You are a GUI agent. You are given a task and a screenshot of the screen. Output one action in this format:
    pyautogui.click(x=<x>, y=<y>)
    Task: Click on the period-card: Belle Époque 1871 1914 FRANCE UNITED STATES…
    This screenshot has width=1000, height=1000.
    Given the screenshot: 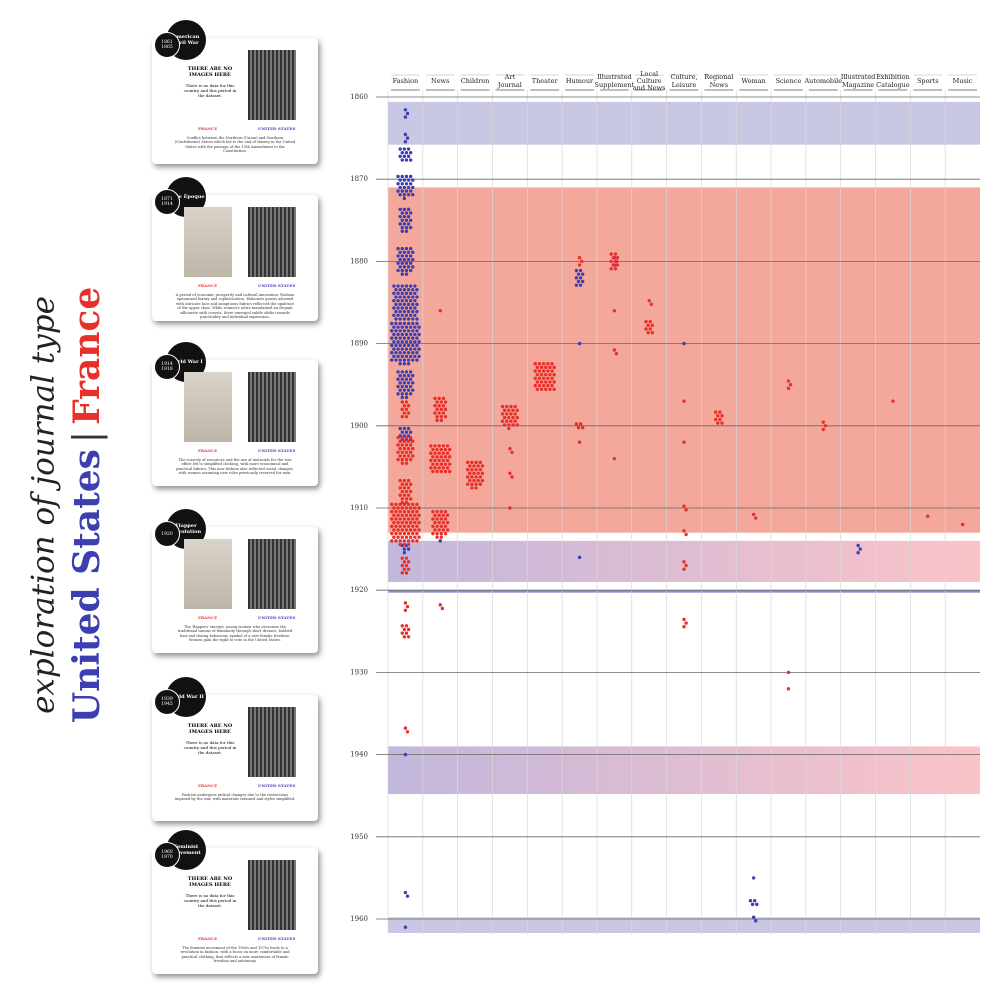 What is the action you would take?
    pyautogui.click(x=235, y=249)
    